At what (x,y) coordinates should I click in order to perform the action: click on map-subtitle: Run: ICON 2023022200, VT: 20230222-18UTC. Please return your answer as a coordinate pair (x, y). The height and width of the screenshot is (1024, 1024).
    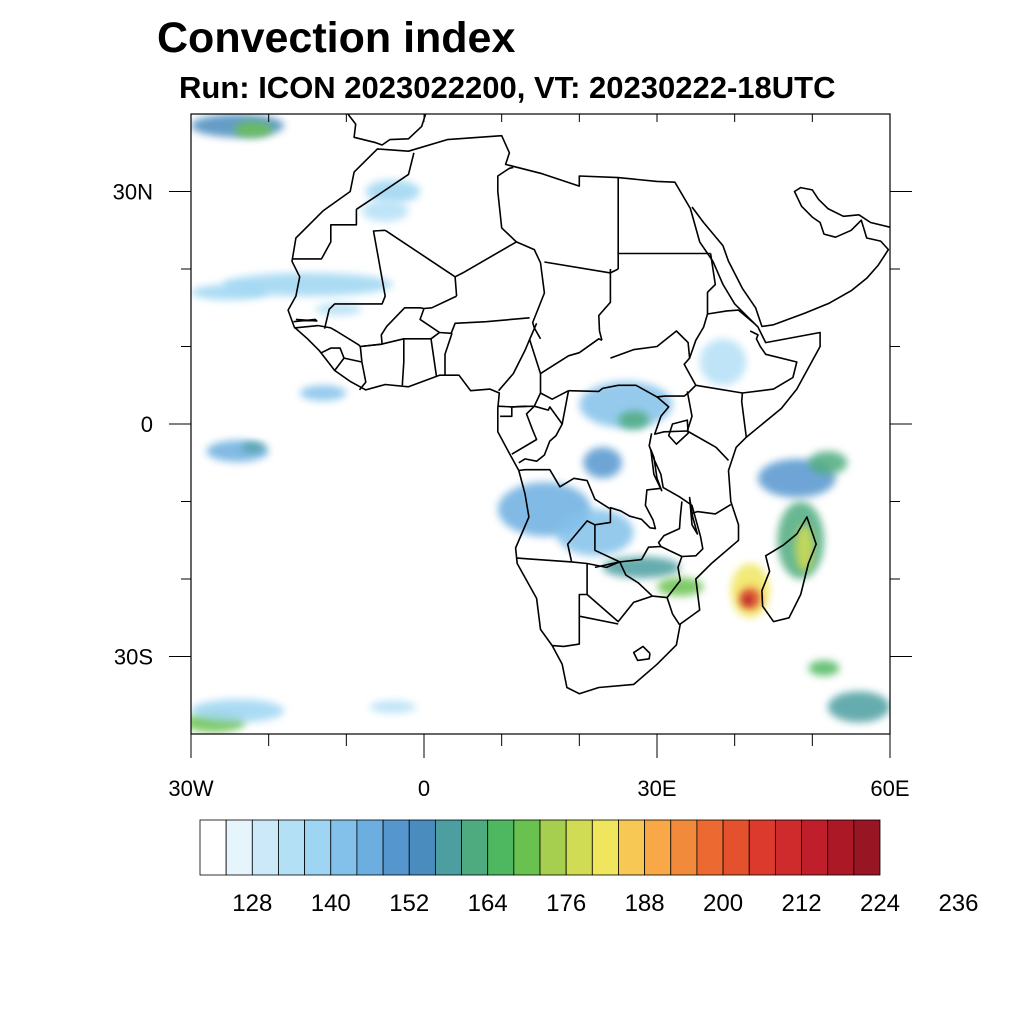
    Looking at the image, I should click on (507, 87).